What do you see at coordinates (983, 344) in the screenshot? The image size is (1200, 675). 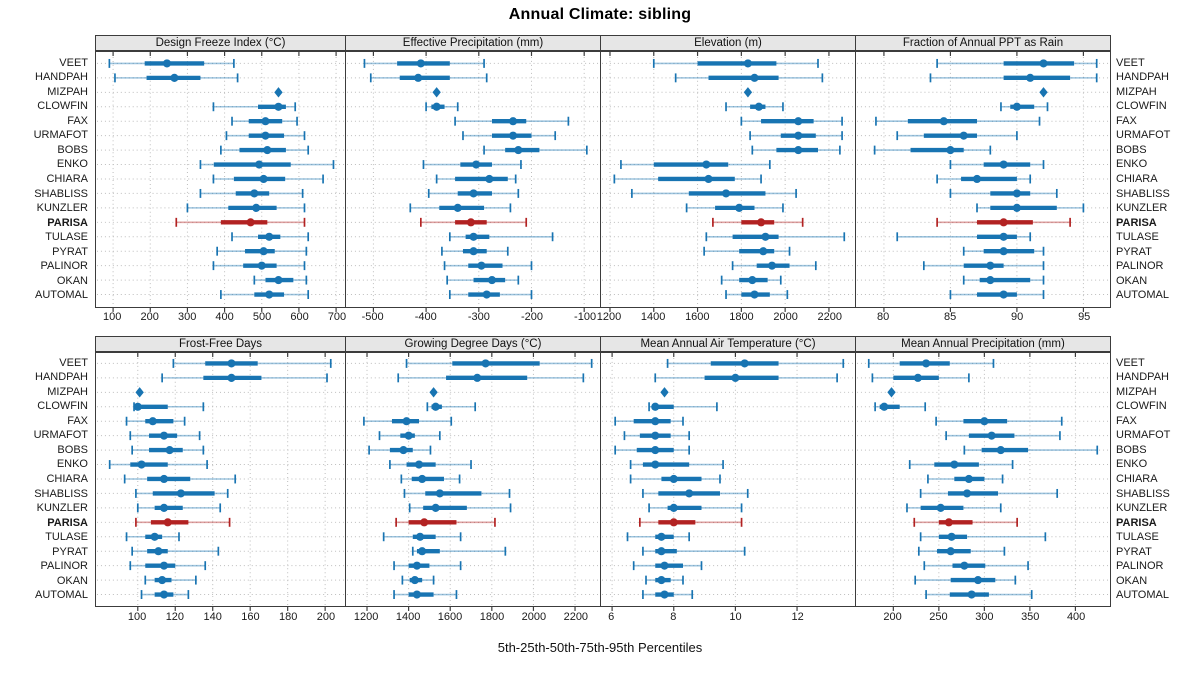 I see `strip-mean-annual-precipitation: Mean Annual Precipitation (mm)` at bounding box center [983, 344].